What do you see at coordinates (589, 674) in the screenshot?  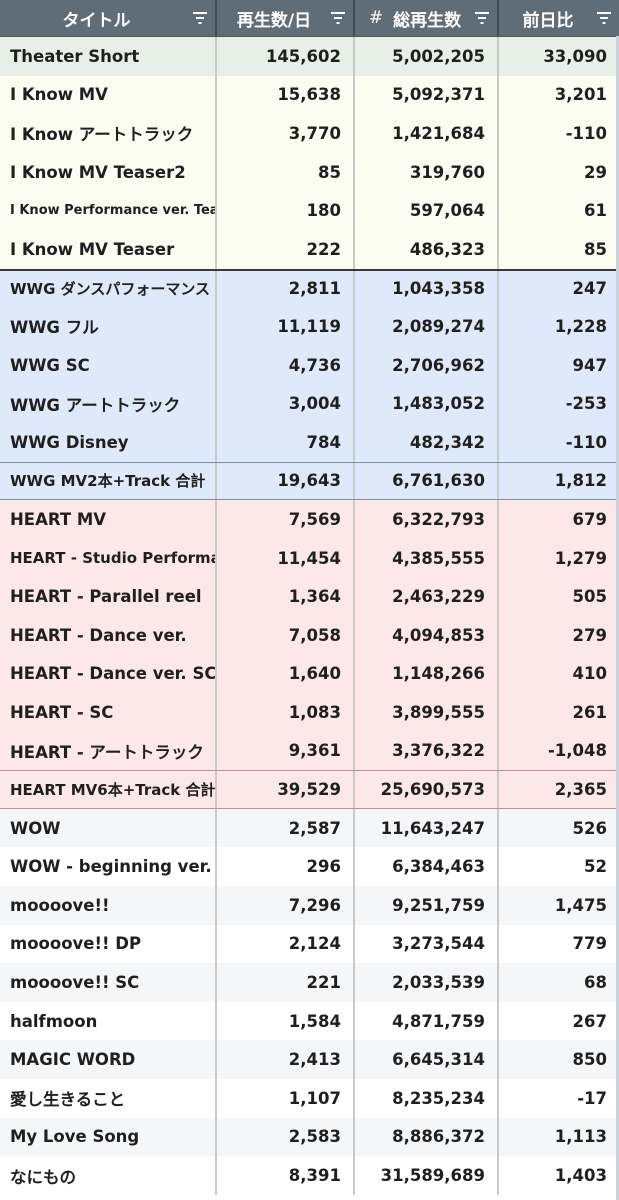 I see `cell-diff: 410` at bounding box center [589, 674].